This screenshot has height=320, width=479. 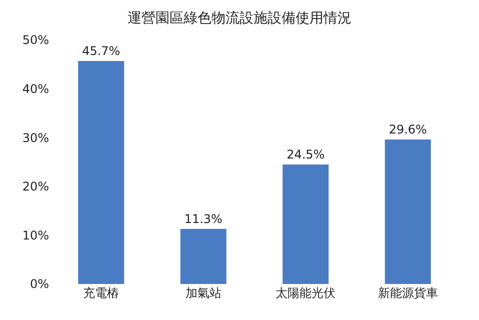 What do you see at coordinates (35, 40) in the screenshot?
I see `y-tick-label: 50%` at bounding box center [35, 40].